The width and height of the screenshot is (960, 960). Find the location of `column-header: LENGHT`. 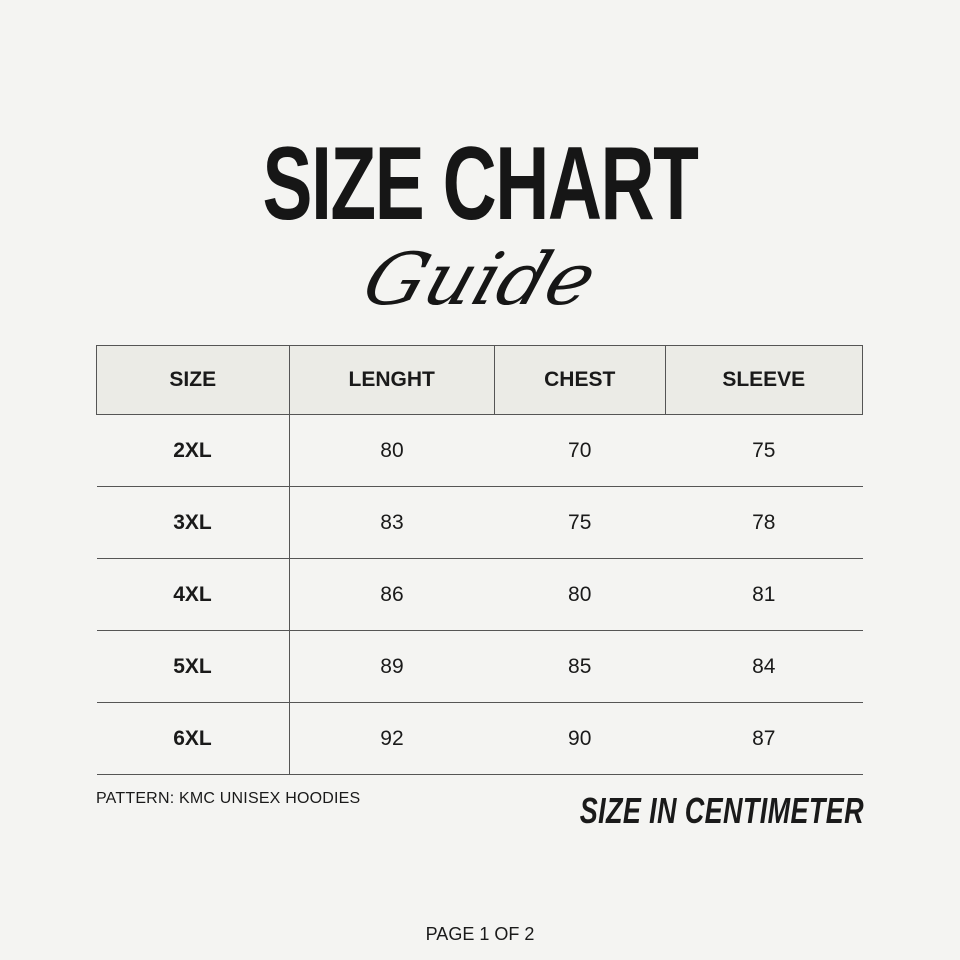

column-header: LENGHT is located at coordinates (391, 380).